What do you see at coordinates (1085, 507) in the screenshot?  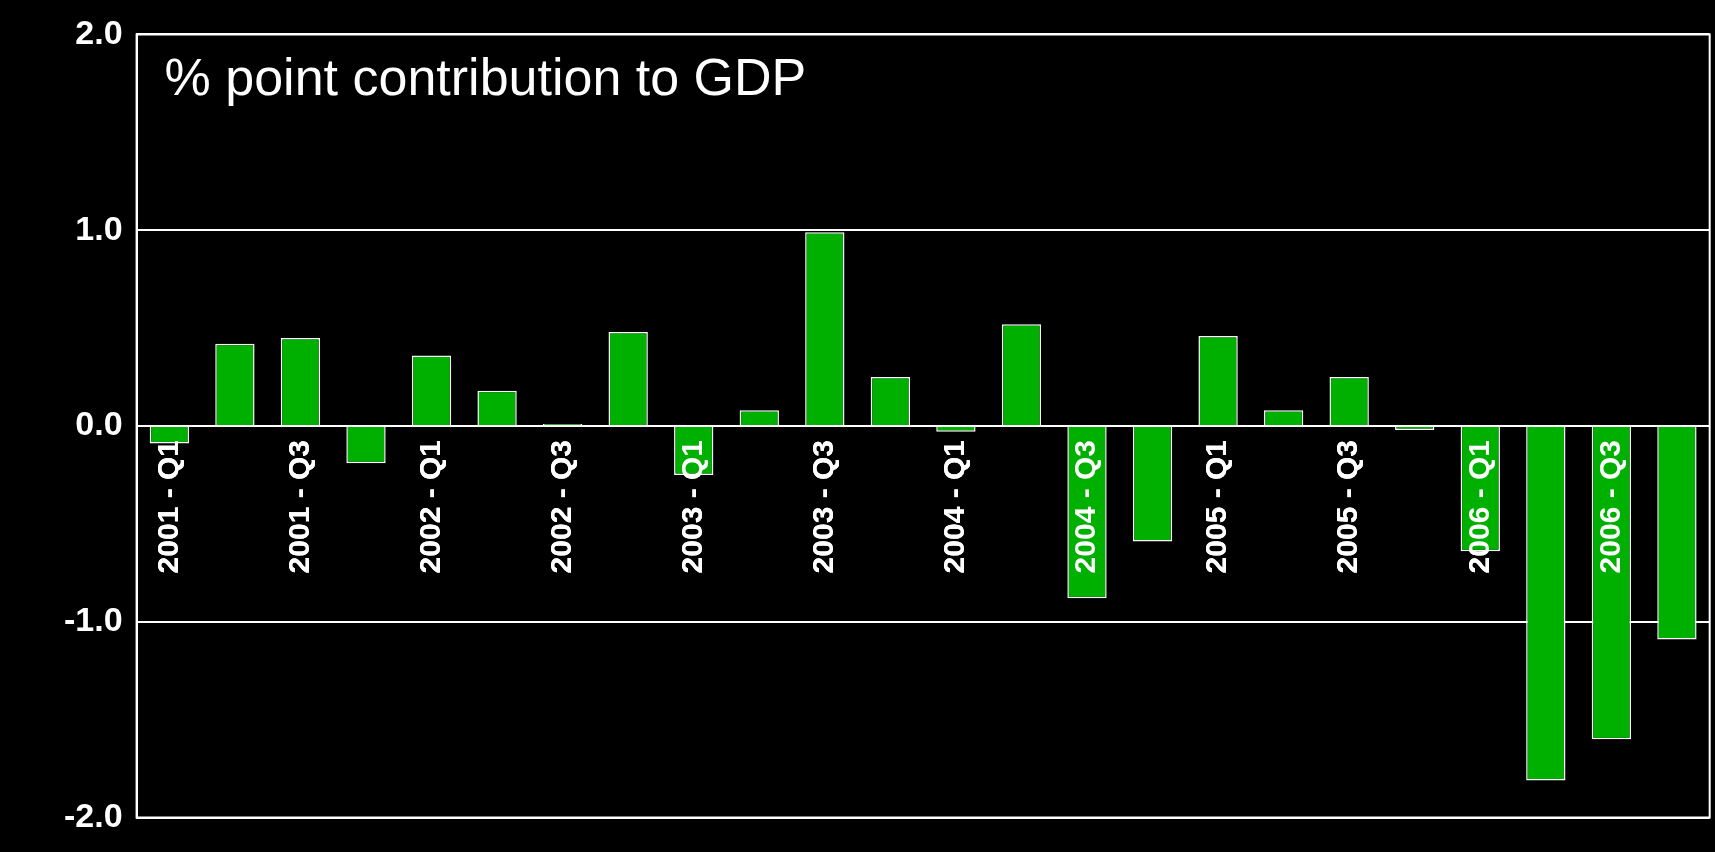 I see `x-tick-label: 2004 - Q3` at bounding box center [1085, 507].